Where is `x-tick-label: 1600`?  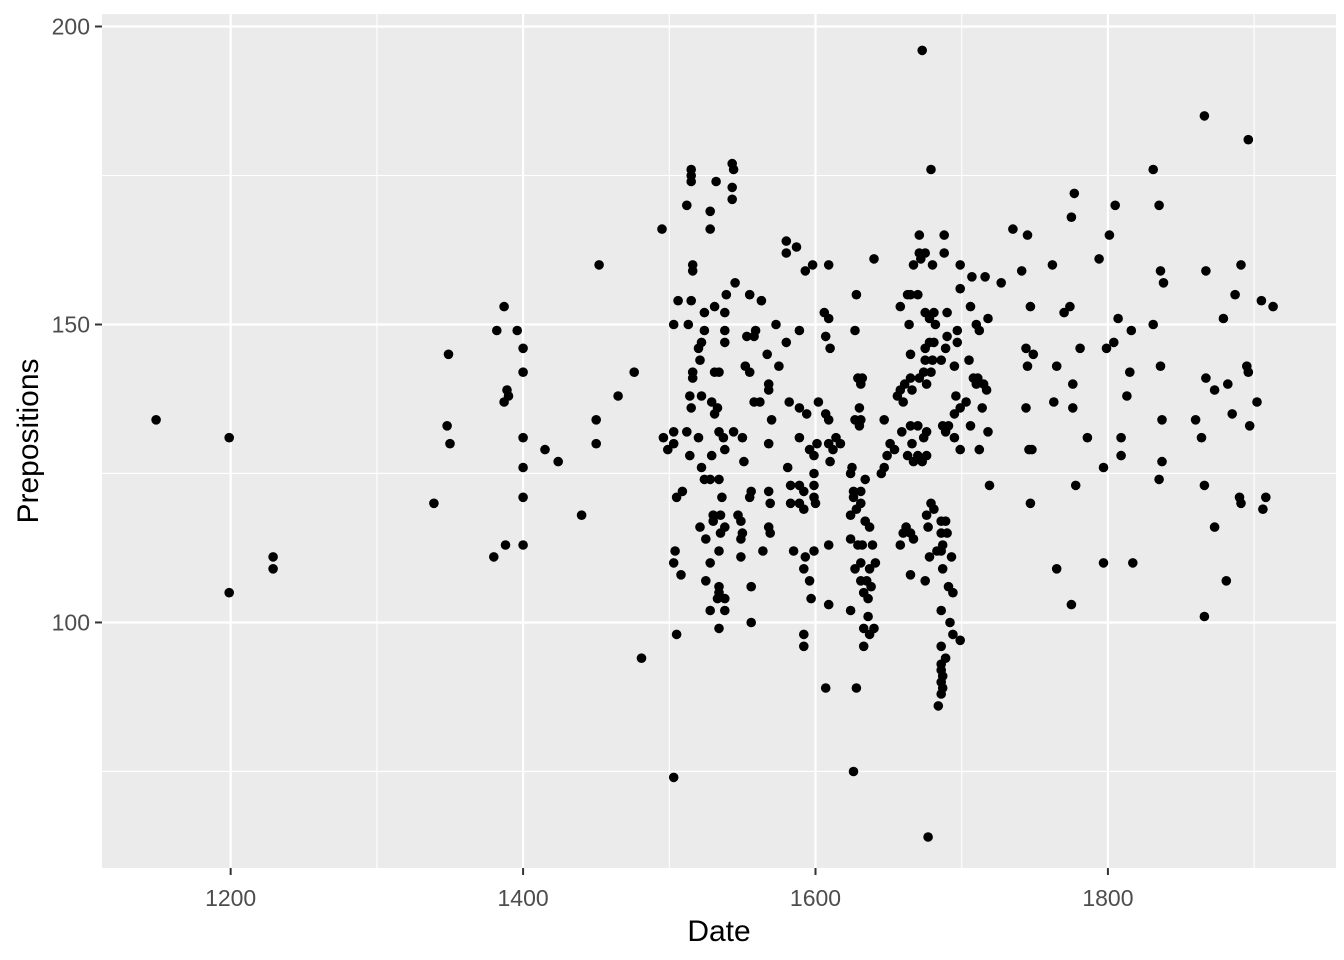 x-tick-label: 1600 is located at coordinates (815, 898).